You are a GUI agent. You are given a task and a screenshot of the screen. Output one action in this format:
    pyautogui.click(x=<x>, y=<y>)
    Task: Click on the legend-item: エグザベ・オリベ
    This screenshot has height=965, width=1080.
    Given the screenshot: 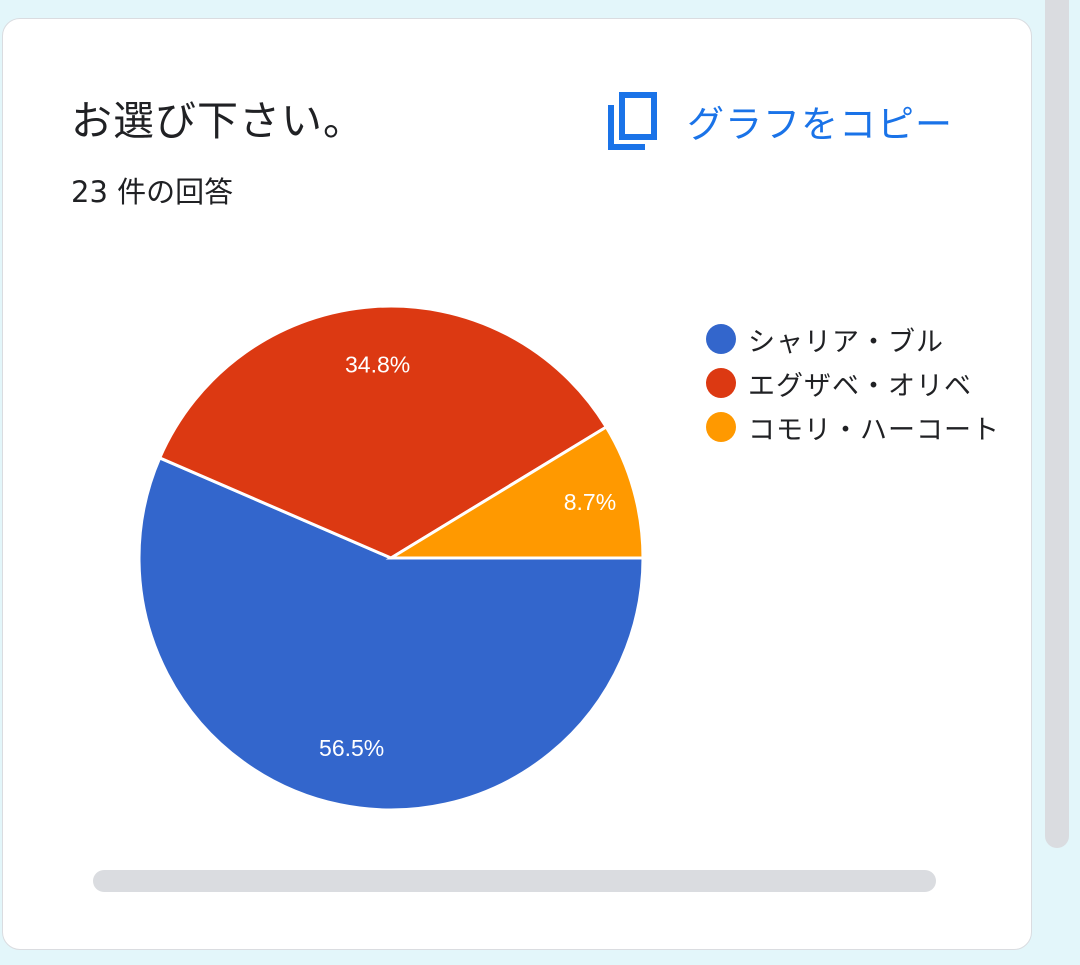 What is the action you would take?
    pyautogui.click(x=853, y=383)
    